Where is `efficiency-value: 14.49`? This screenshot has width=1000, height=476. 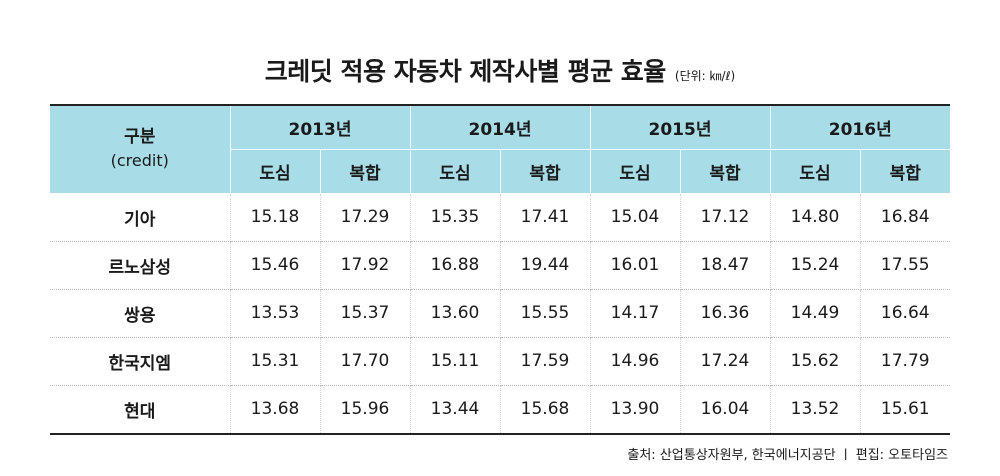 efficiency-value: 14.49 is located at coordinates (815, 313).